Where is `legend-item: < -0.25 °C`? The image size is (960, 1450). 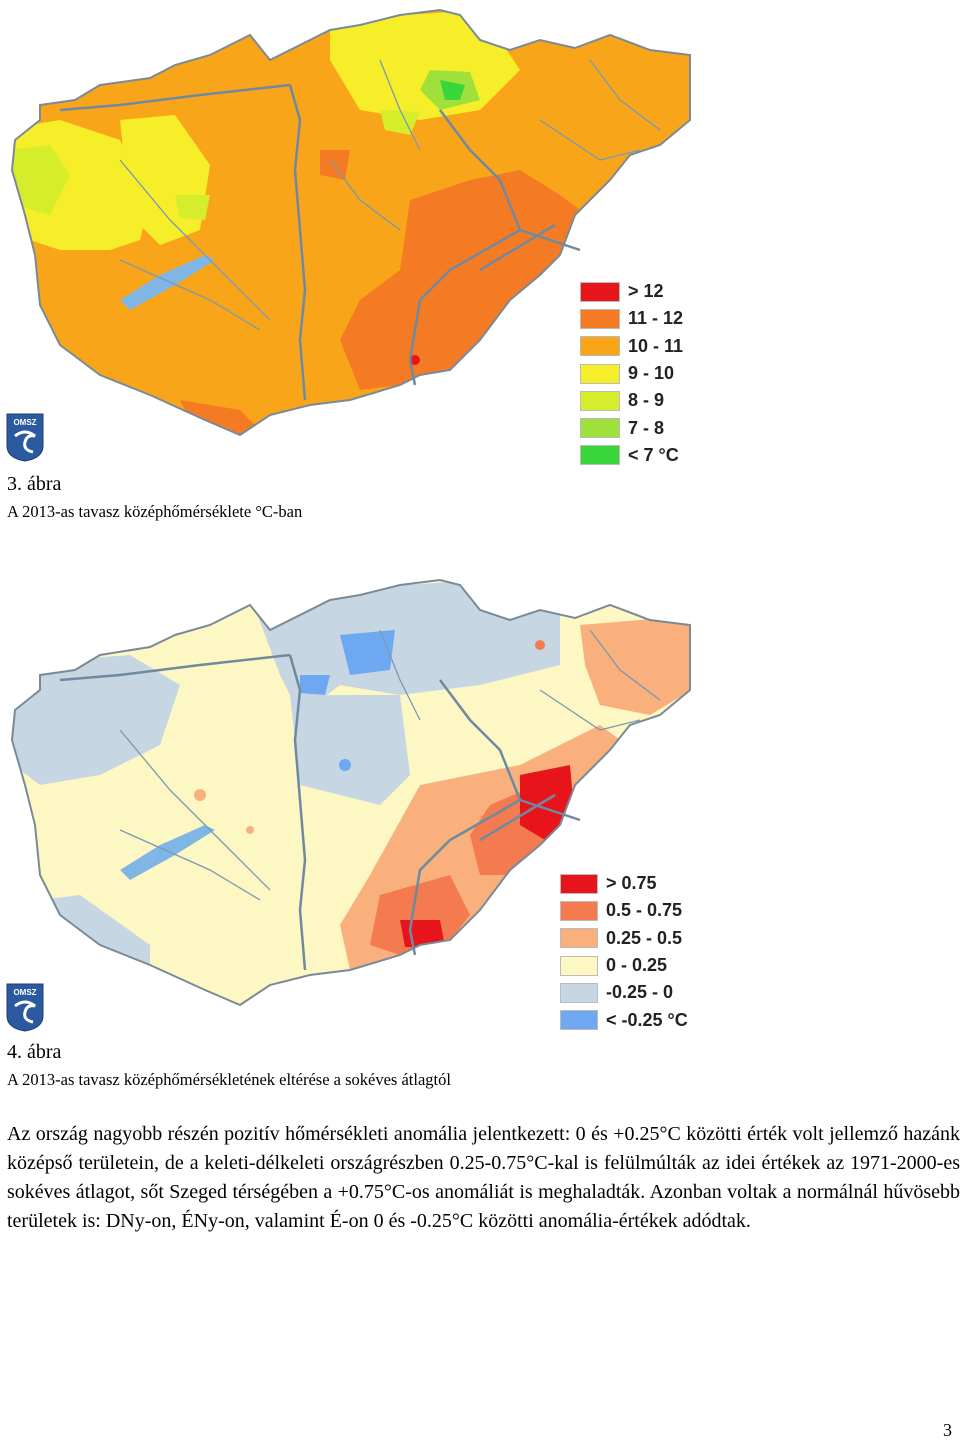 legend-item: < -0.25 °C is located at coordinates (624, 1019).